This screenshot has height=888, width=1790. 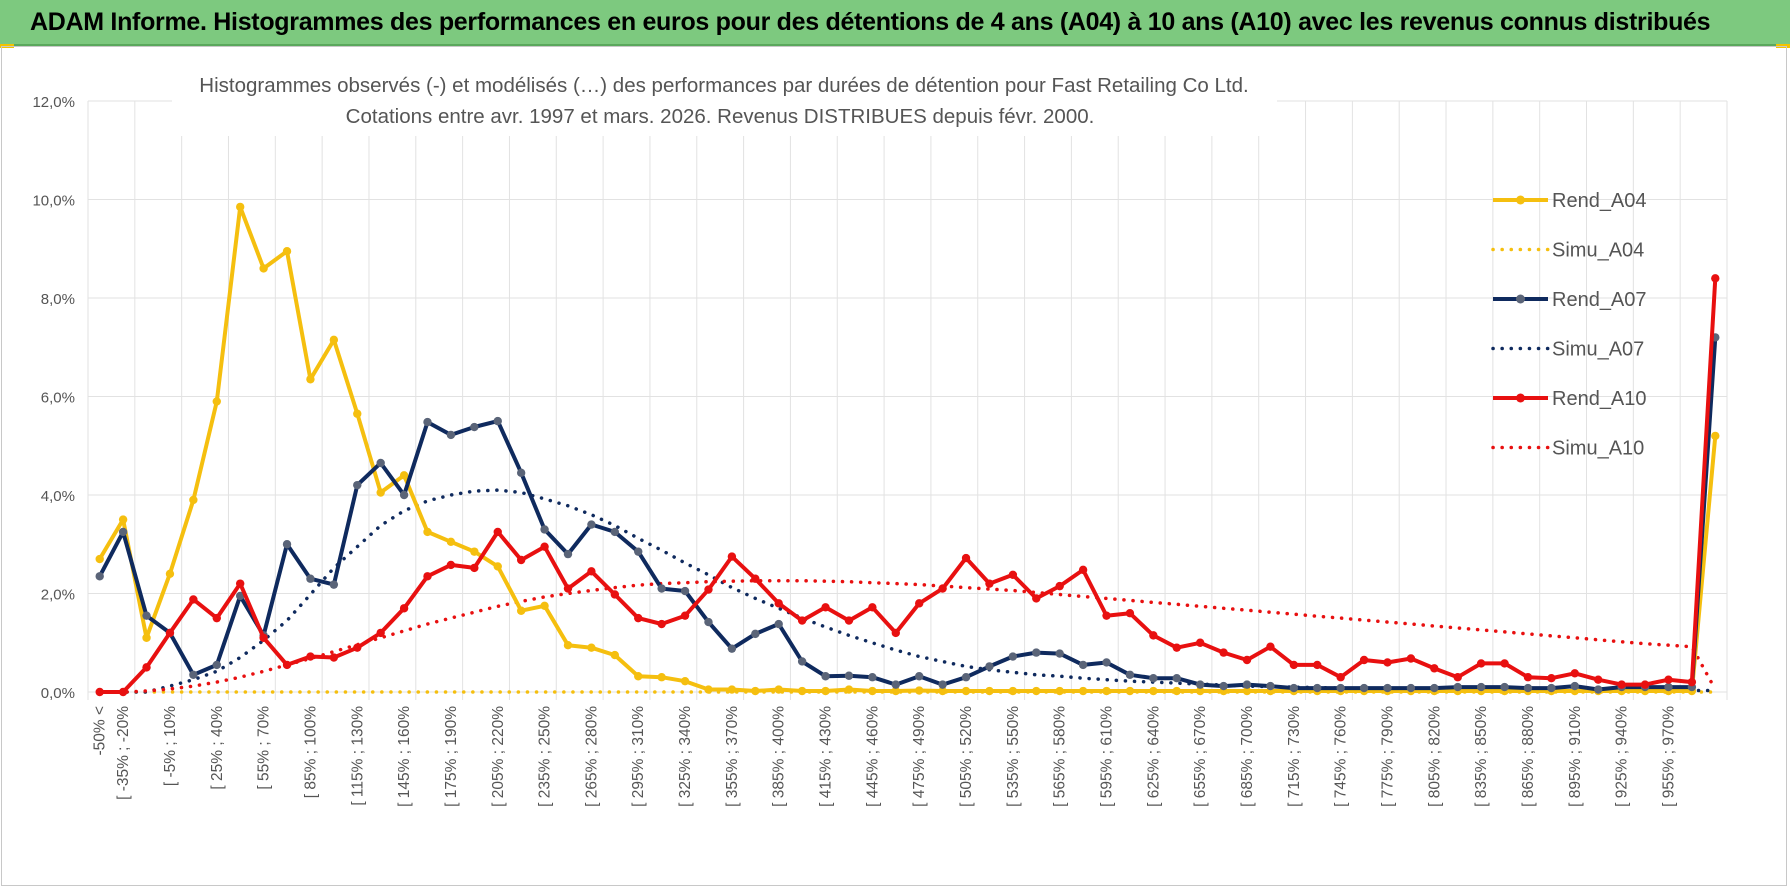 What do you see at coordinates (58, 693) in the screenshot?
I see `y-tick-label: 0,0%` at bounding box center [58, 693].